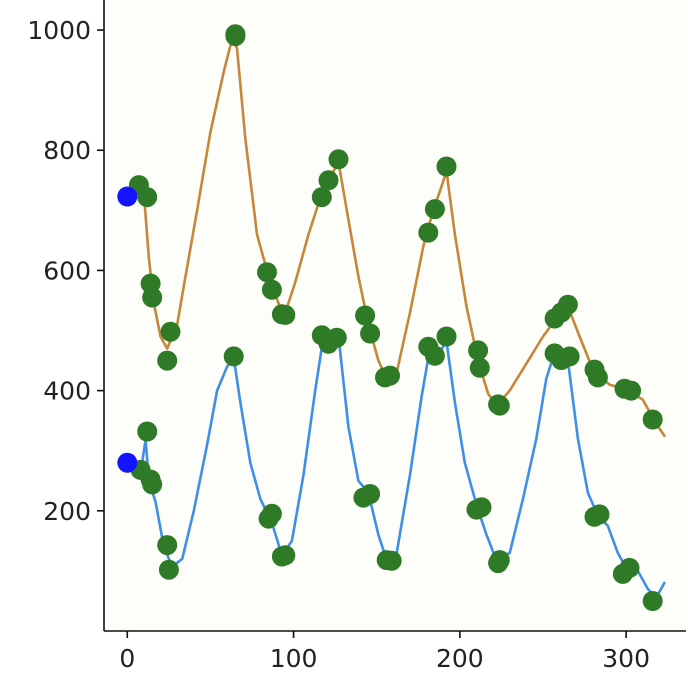  What do you see at coordinates (67, 150) in the screenshot?
I see `y-tick-label: 800` at bounding box center [67, 150].